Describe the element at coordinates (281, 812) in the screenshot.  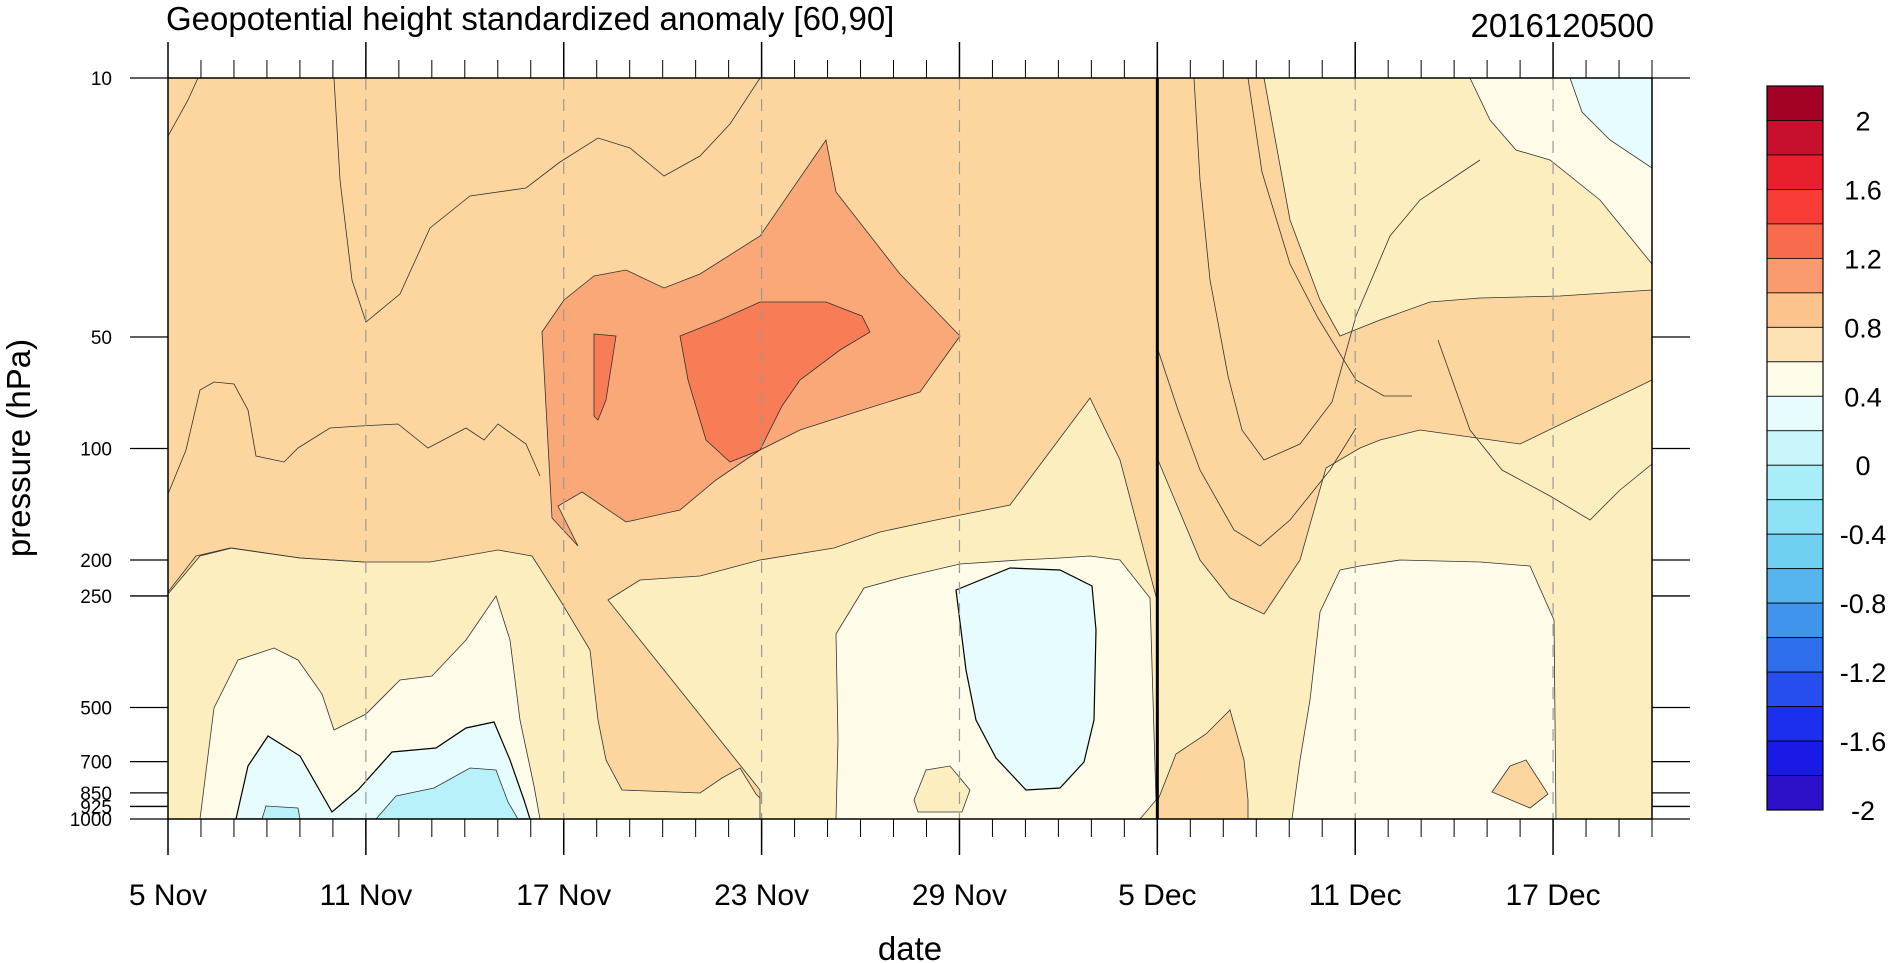
I see `contour-neg-west-small` at that location.